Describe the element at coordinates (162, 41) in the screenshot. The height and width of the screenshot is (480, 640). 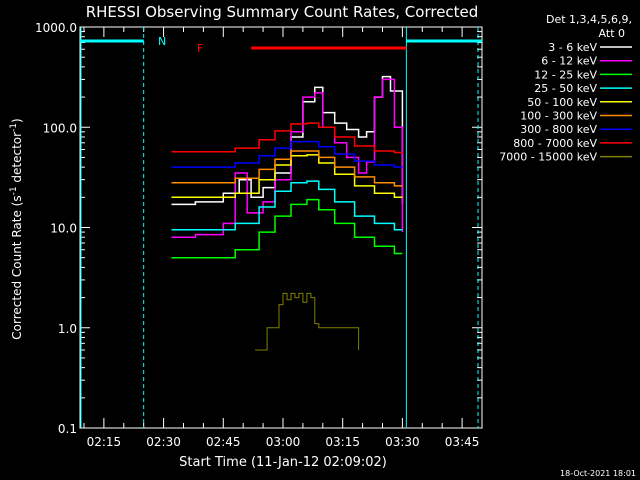
I see `night-annotation: N` at that location.